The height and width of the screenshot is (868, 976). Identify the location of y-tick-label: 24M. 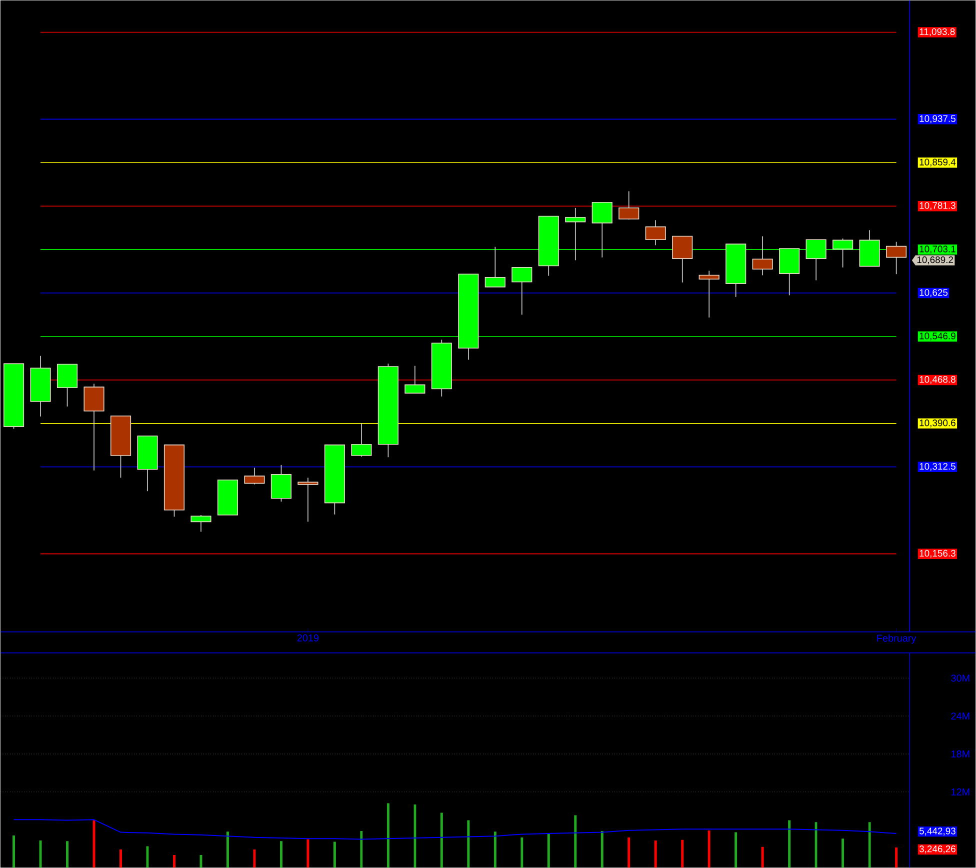
(960, 716).